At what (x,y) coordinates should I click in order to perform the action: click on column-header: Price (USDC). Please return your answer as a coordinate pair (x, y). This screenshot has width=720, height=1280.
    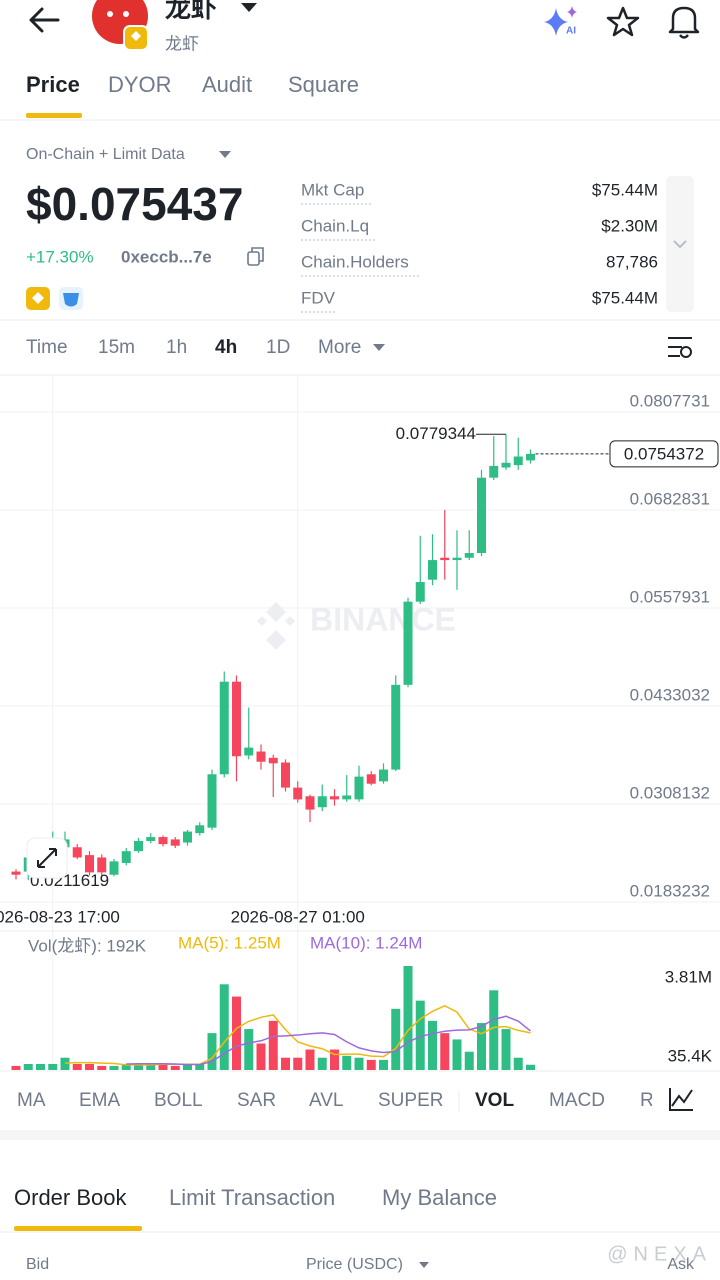
    Looking at the image, I should click on (354, 1264).